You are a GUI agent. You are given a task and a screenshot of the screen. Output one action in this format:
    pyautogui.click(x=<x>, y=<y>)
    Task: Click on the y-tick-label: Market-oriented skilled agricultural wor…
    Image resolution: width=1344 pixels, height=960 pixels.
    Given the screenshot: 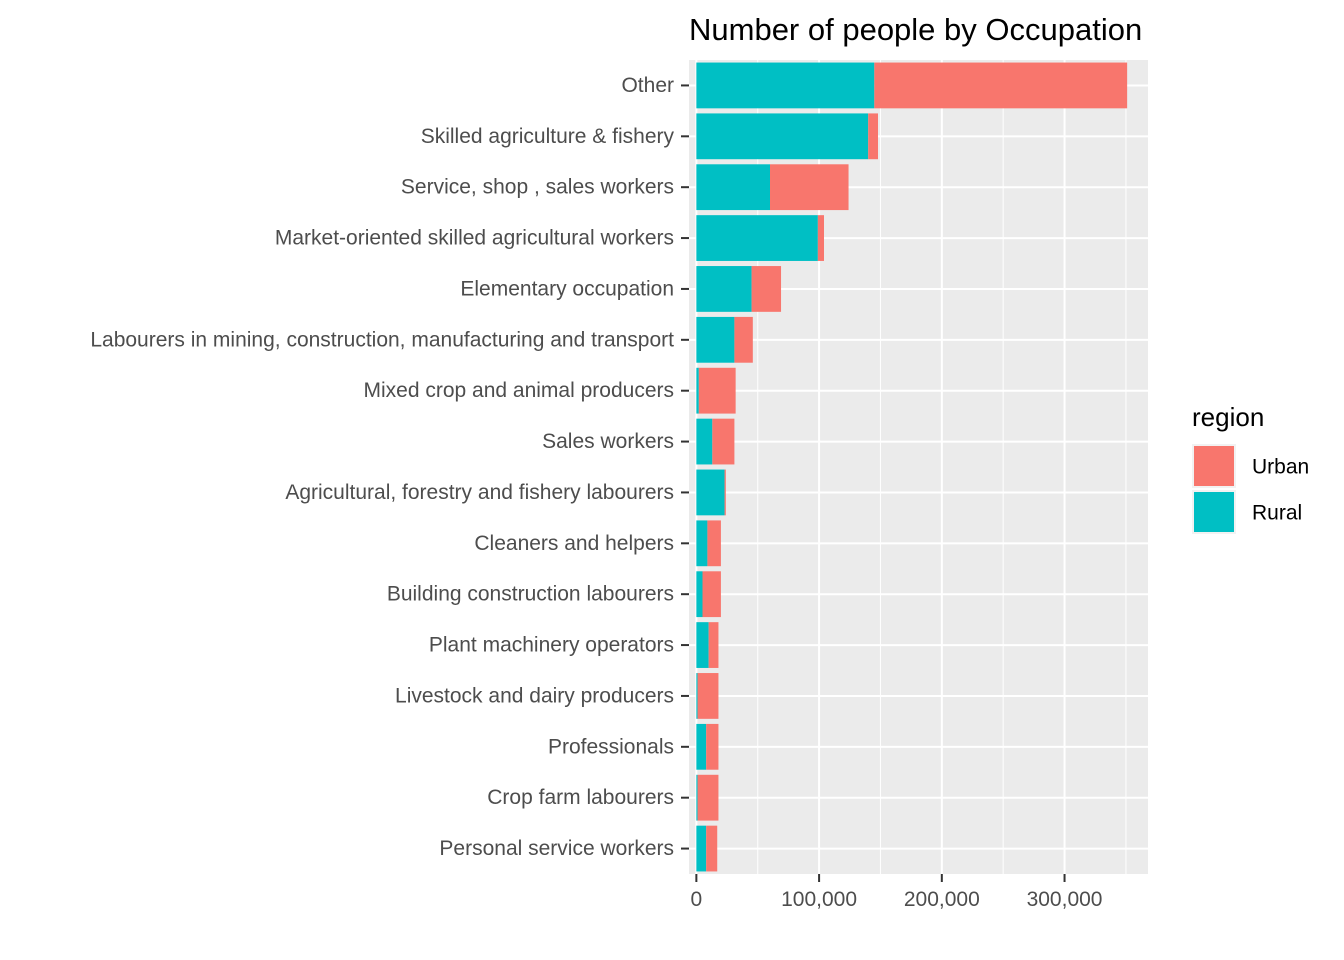 What is the action you would take?
    pyautogui.click(x=474, y=238)
    